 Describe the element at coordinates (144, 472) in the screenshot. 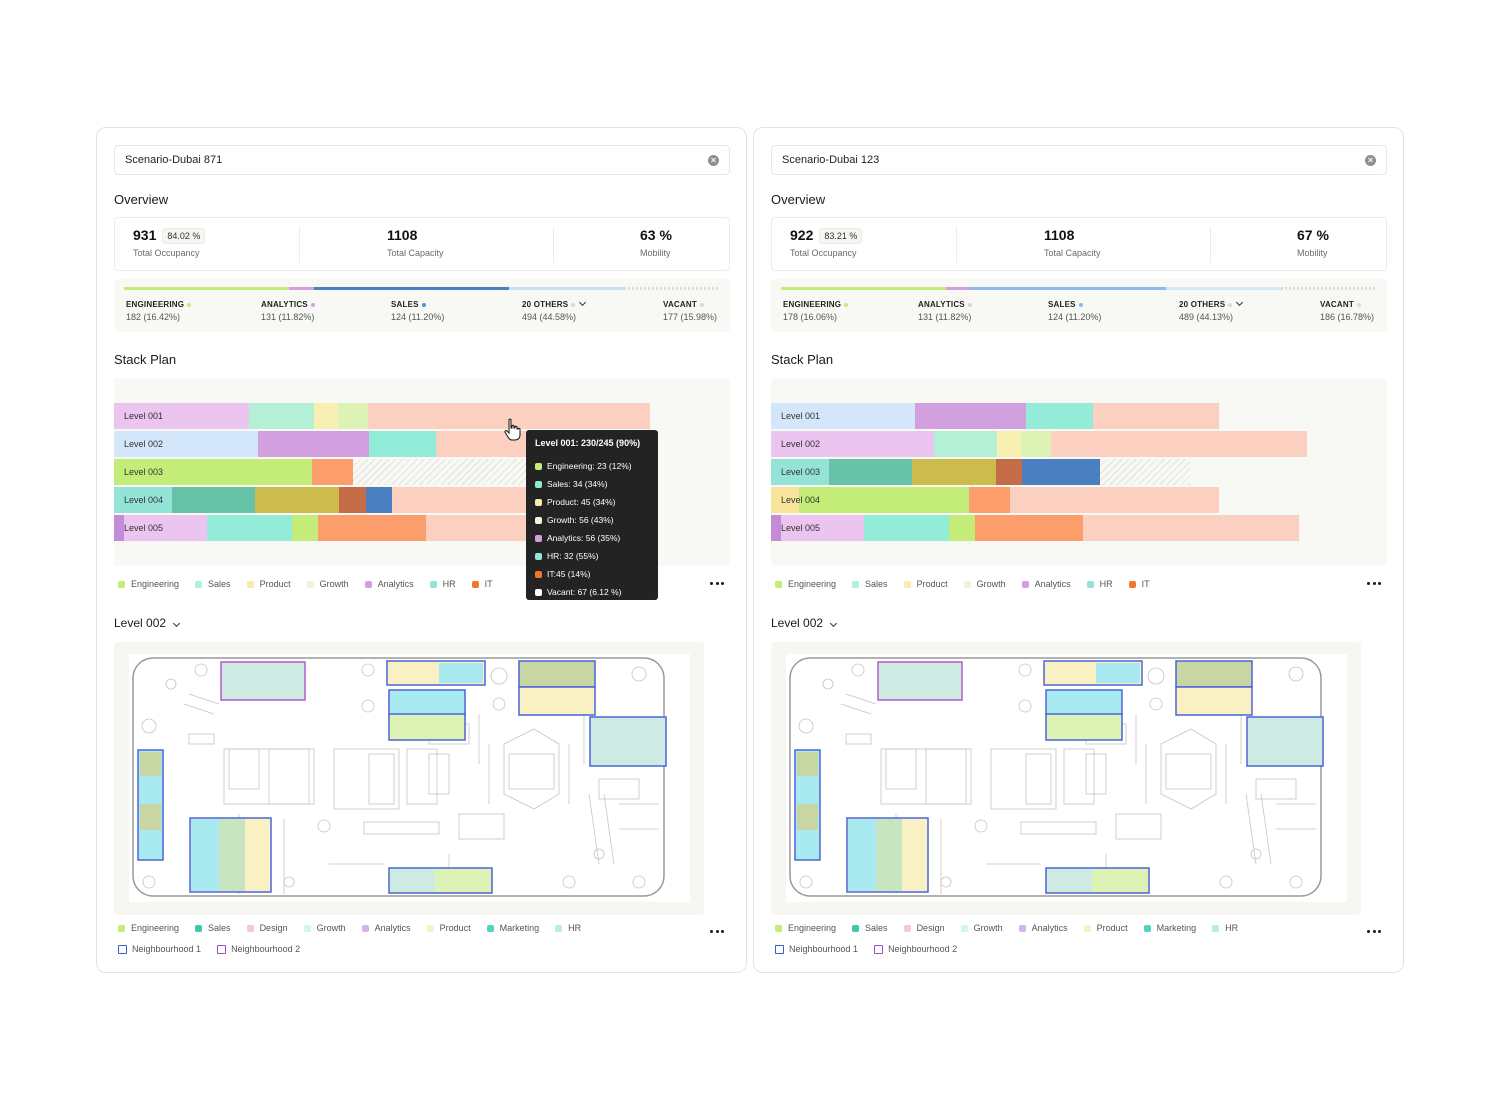

I see `level-label: Level 003` at that location.